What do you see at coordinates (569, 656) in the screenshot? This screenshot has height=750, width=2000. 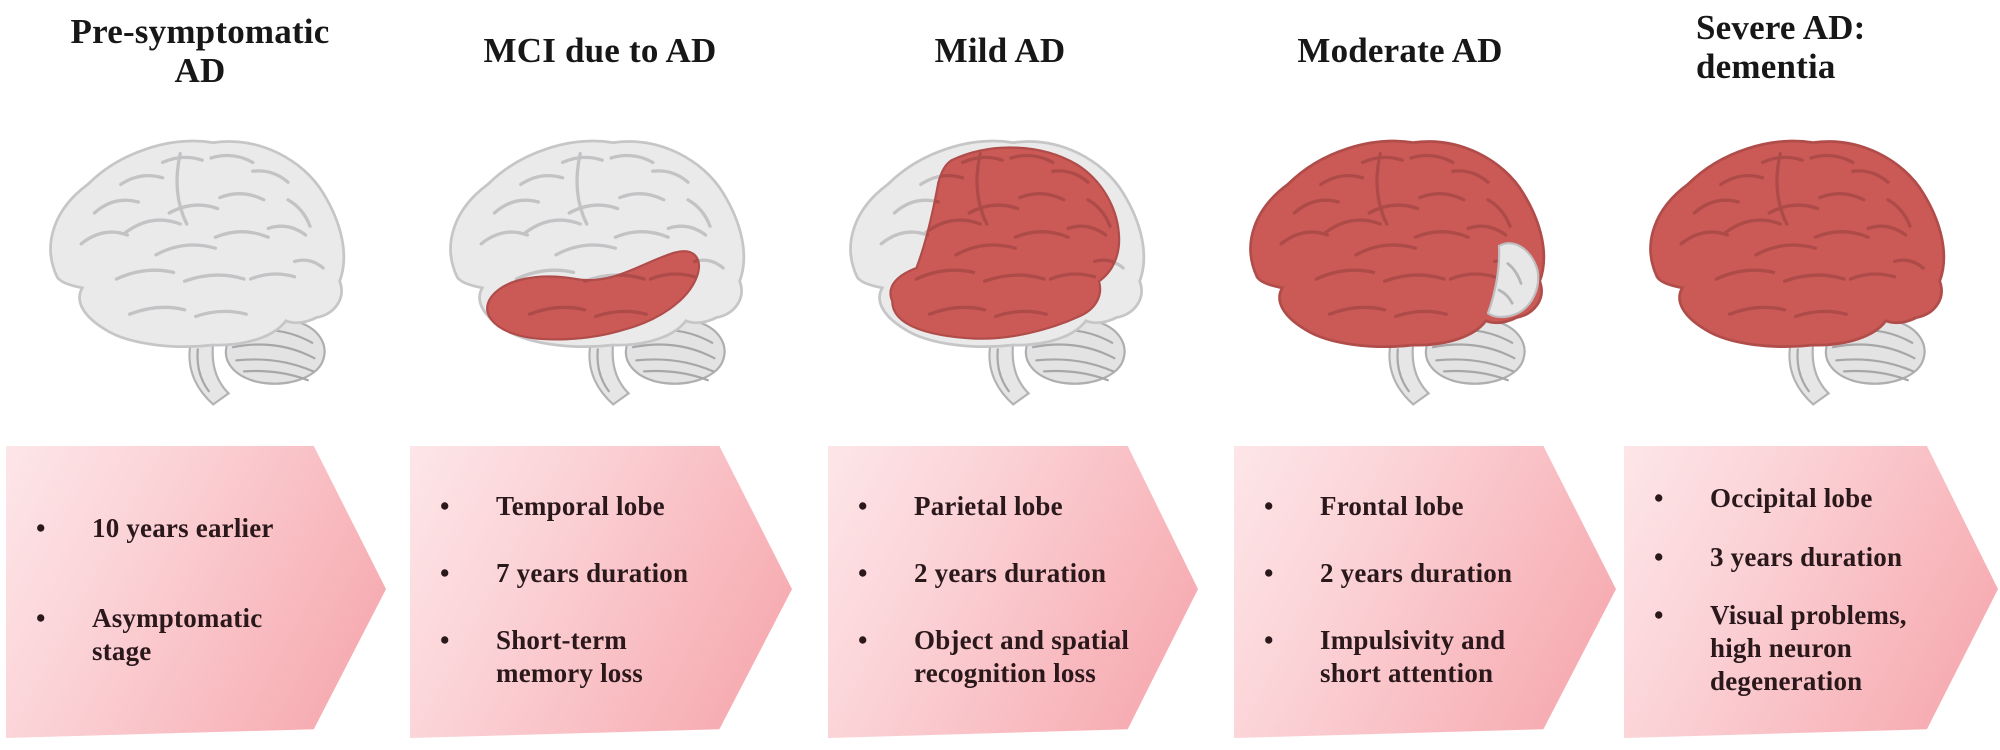 I see `bullet-text: Short-term memory loss` at bounding box center [569, 656].